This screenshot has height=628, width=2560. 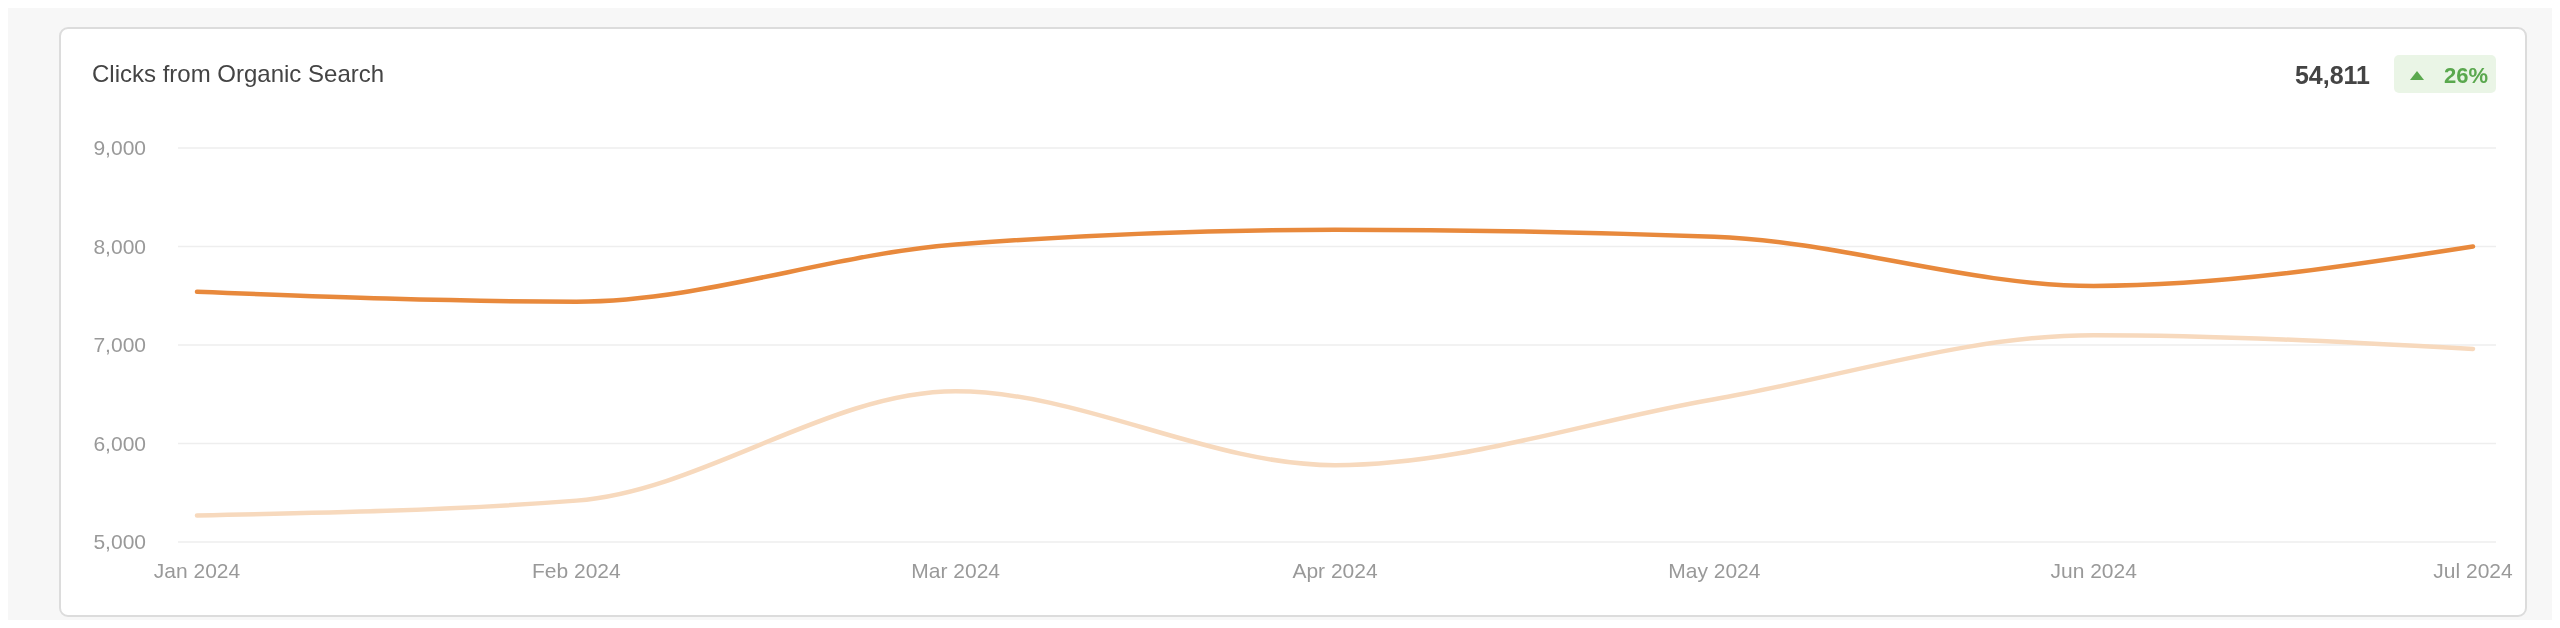 What do you see at coordinates (119, 246) in the screenshot?
I see `y-tick-label: 8,000` at bounding box center [119, 246].